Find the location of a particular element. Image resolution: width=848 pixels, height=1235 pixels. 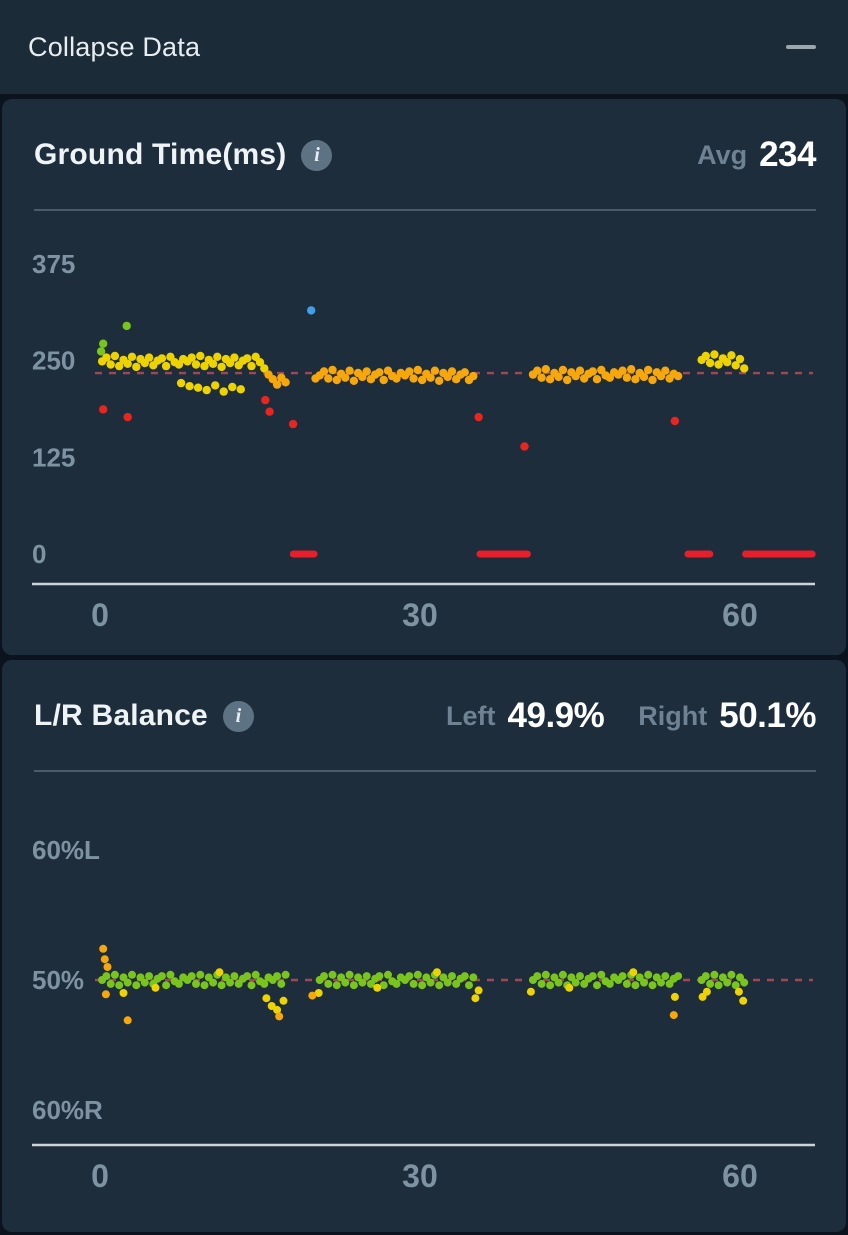

lr-balance-title: L/R Balance is located at coordinates (121, 715).